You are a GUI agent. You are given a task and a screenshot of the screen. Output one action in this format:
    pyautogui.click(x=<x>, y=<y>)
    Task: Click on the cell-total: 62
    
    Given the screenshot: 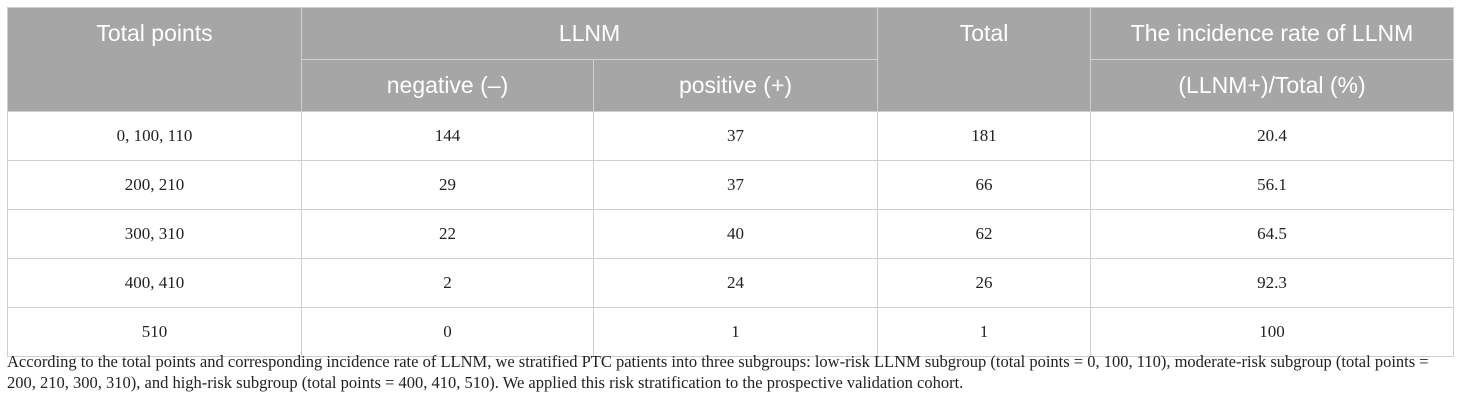 What is the action you would take?
    pyautogui.click(x=984, y=234)
    